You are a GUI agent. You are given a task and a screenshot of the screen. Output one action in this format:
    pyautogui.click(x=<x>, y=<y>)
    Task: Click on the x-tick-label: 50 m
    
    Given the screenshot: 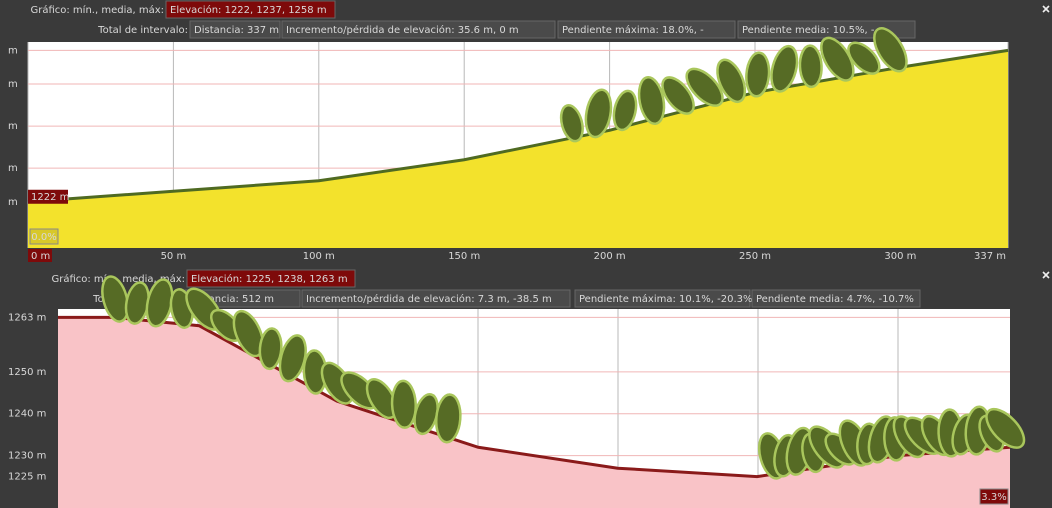 What is the action you would take?
    pyautogui.click(x=174, y=256)
    